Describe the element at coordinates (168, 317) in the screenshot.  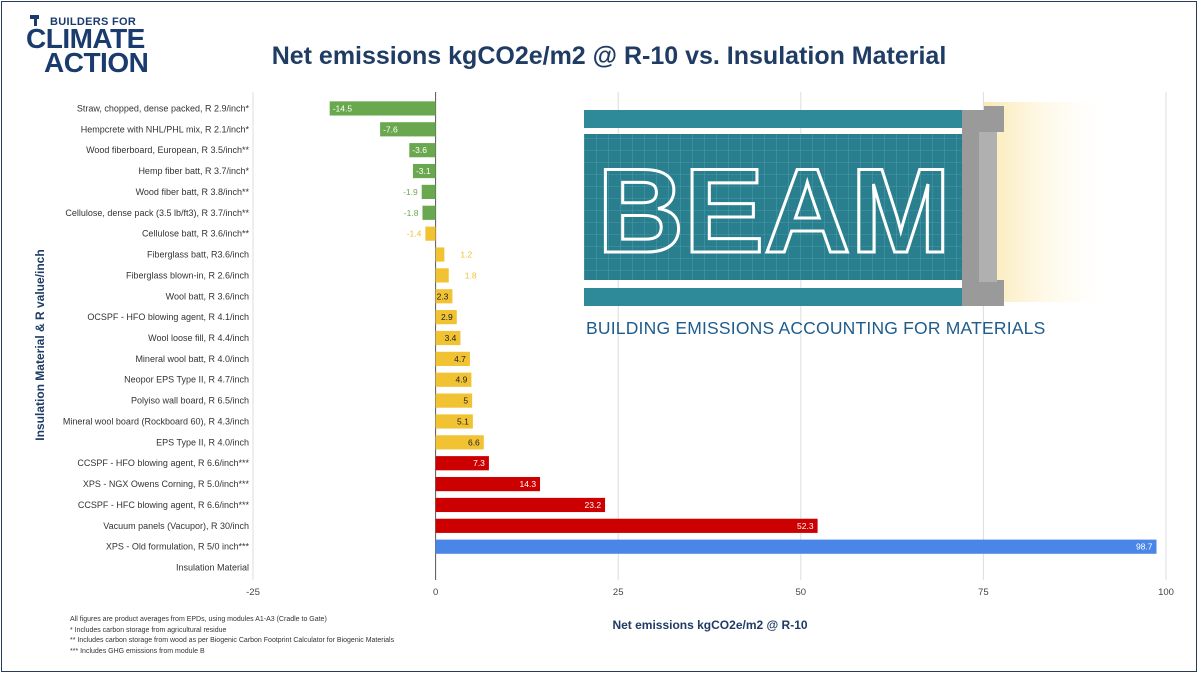
I see `category-label: OCSPF - HFO blowing agent, R 4.1/inch` at that location.